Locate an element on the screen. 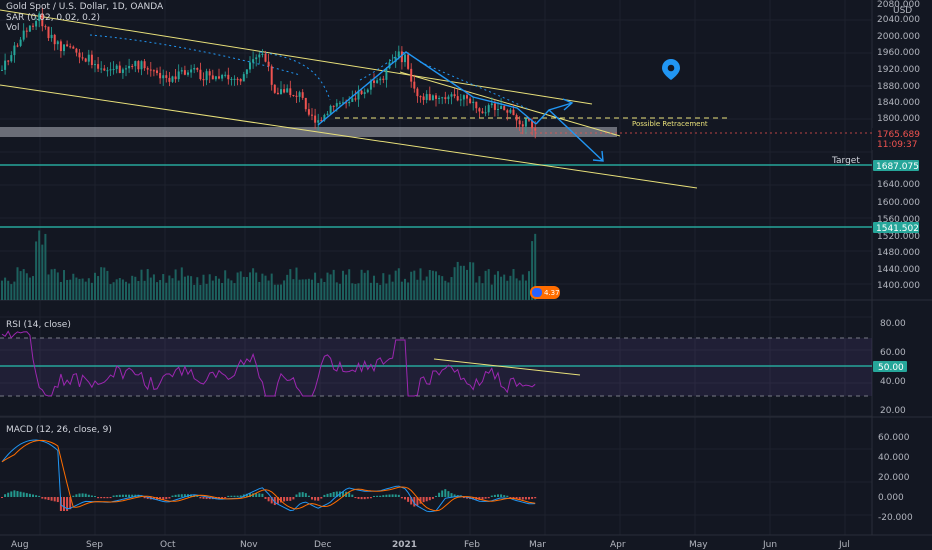  price-tick: 2040.000 is located at coordinates (898, 20).